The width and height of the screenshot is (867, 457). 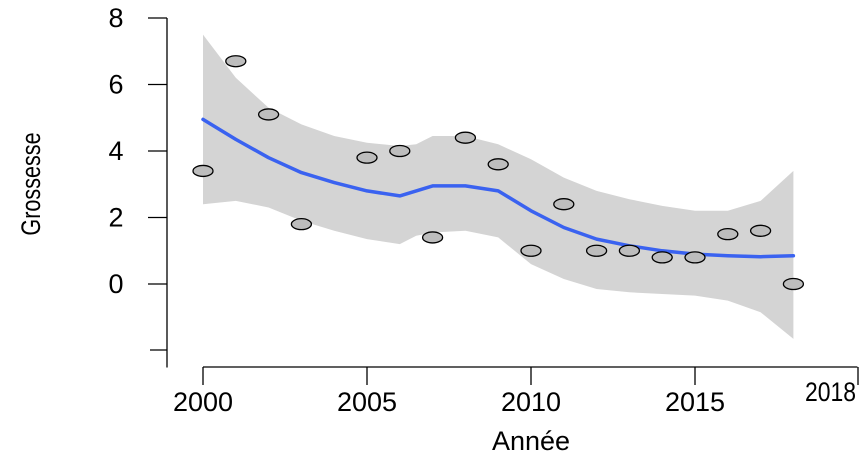 I want to click on x-ticks: 2000 2005 2010 2015 2018, so click(x=516, y=392).